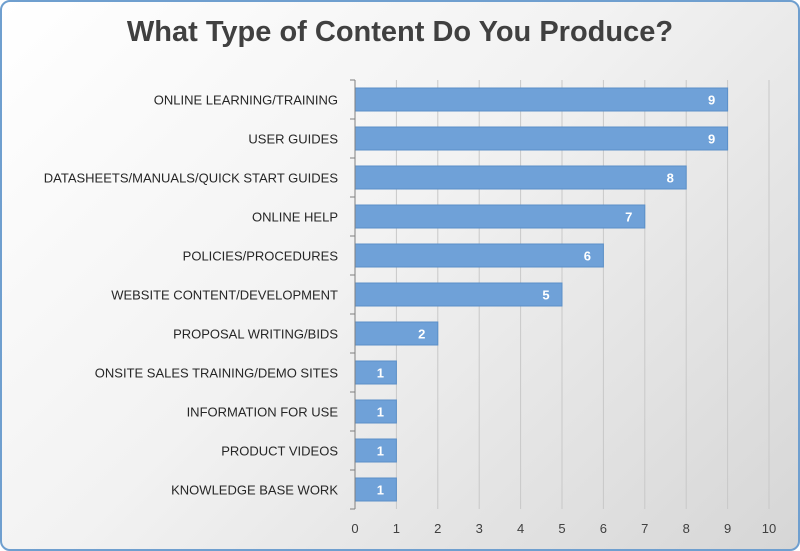  Describe the element at coordinates (246, 100) in the screenshot. I see `category-label: ONLINE LEARNING/TRAINING` at that location.